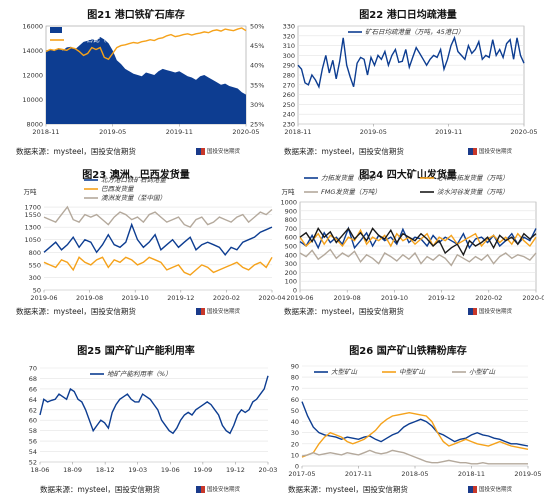  What do you see at coordinates (134, 180) in the screenshot?
I see `legend-label: 北方港口铁矿石到港量` at bounding box center [134, 180].